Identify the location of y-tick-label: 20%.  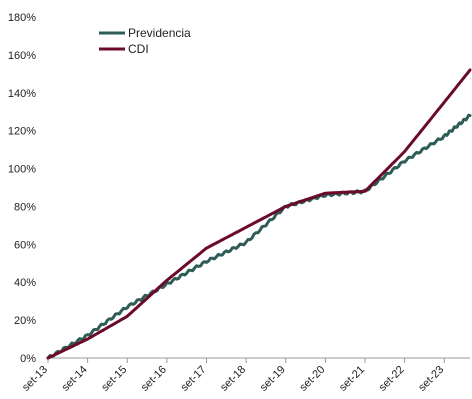
(25, 321).